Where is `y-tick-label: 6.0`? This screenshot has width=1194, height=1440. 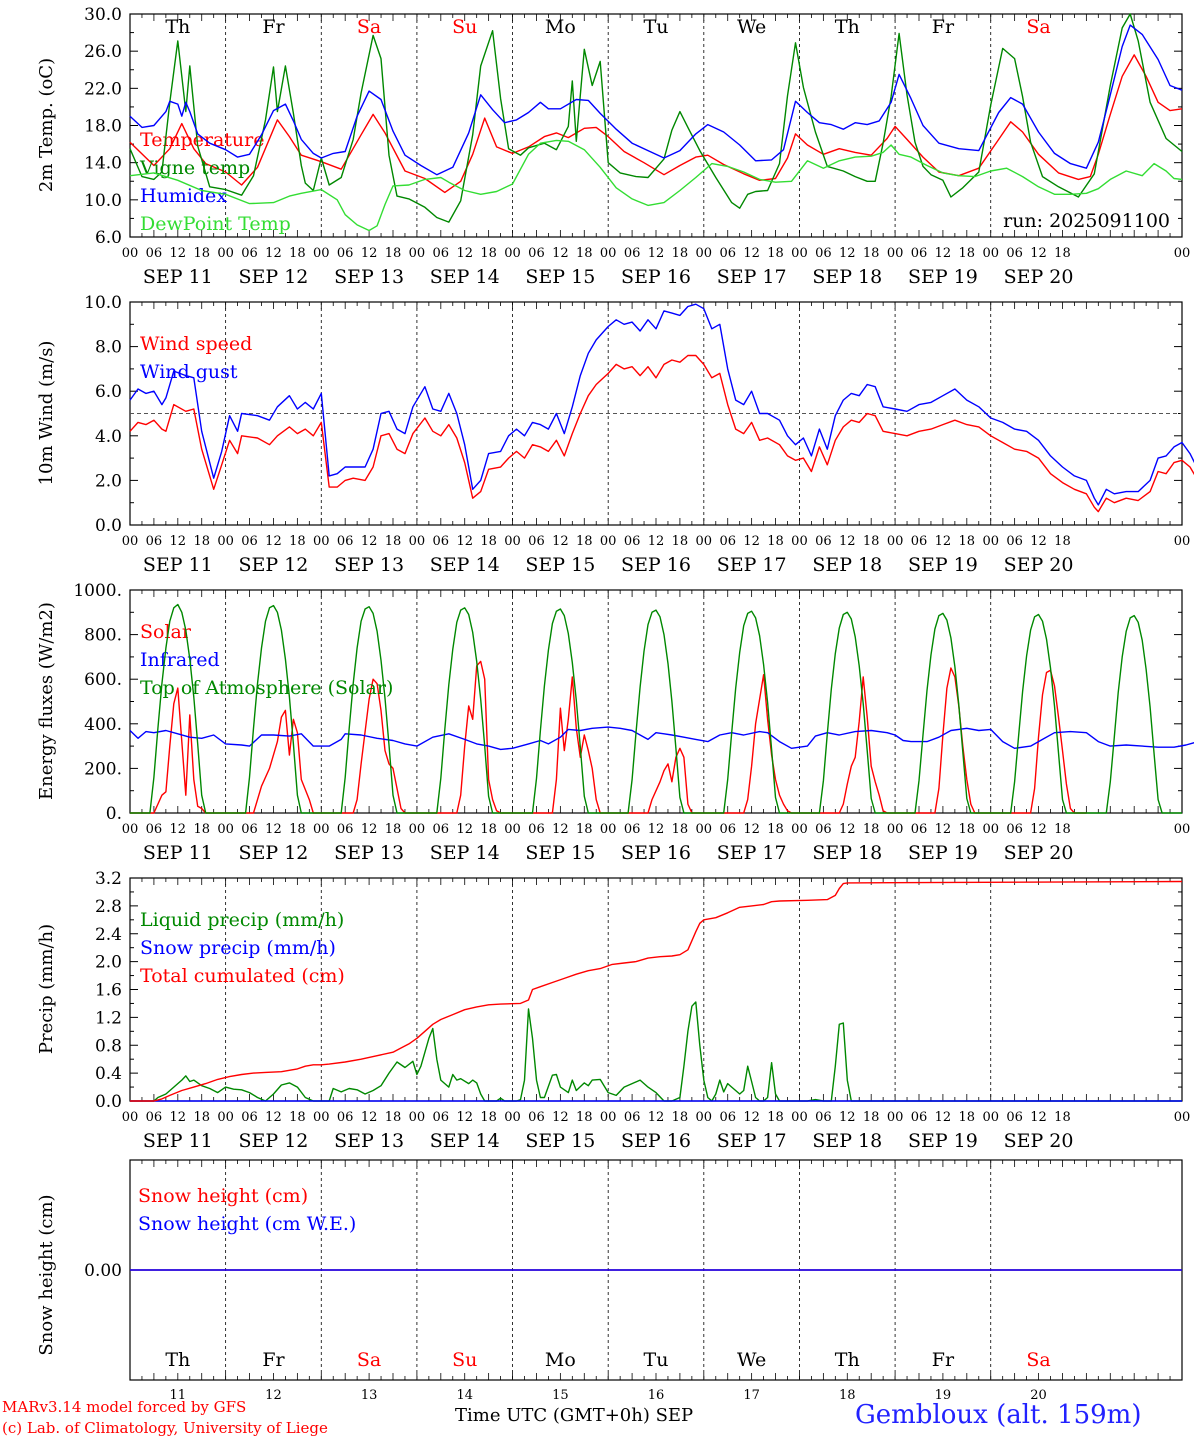
y-tick-label: 6.0 is located at coordinates (108, 392).